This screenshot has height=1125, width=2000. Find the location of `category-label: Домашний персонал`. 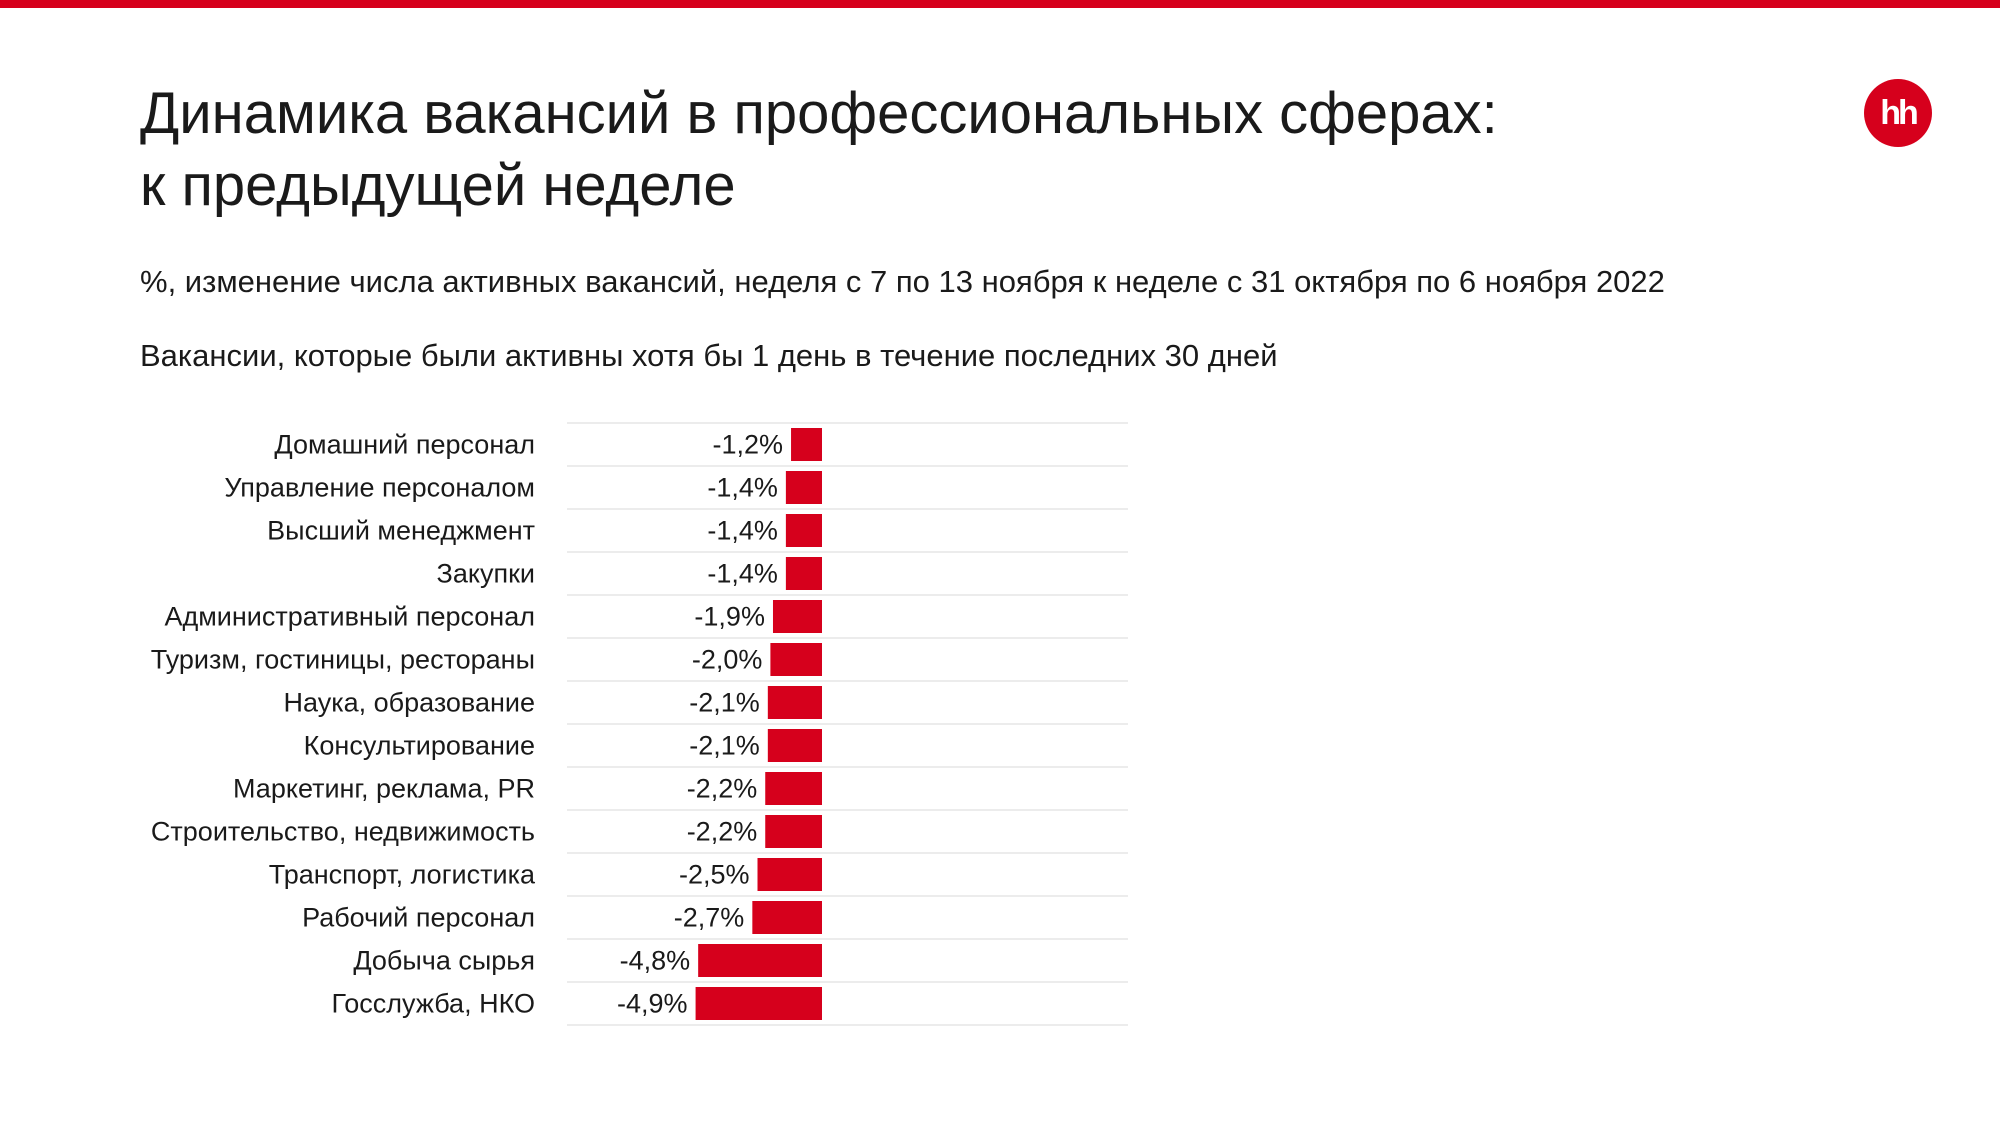

category-label: Домашний персонал is located at coordinates (404, 445).